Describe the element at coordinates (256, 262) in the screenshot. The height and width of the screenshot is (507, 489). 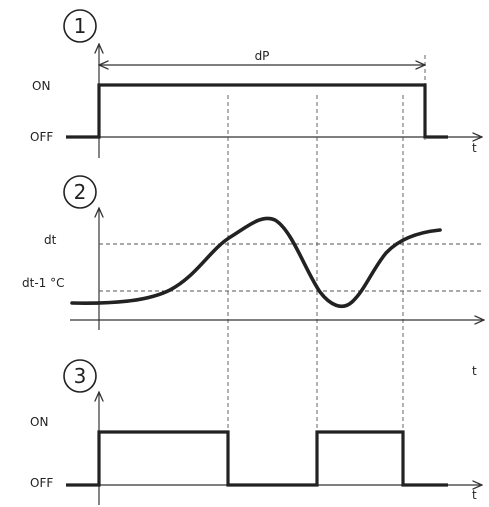
I see `temperature-curve` at that location.